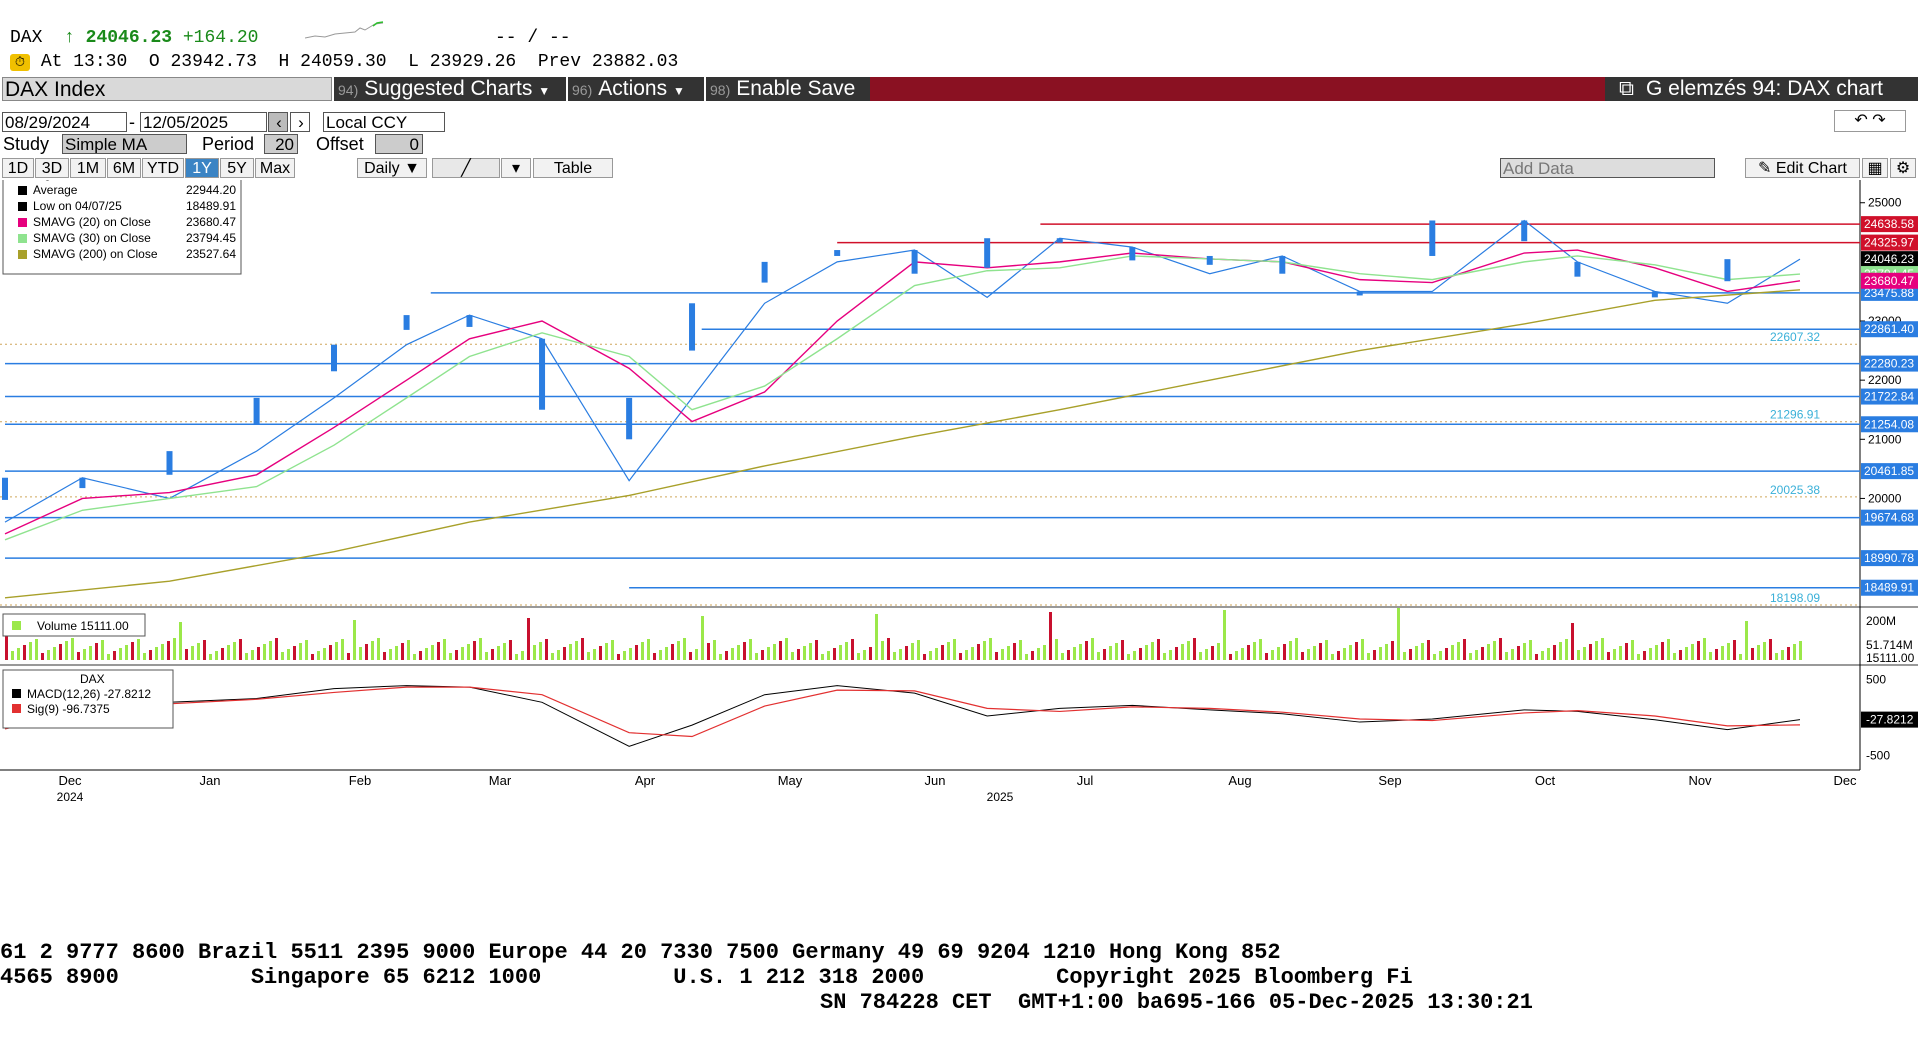  What do you see at coordinates (1885, 498) in the screenshot?
I see `y-tick-label: 20000` at bounding box center [1885, 498].